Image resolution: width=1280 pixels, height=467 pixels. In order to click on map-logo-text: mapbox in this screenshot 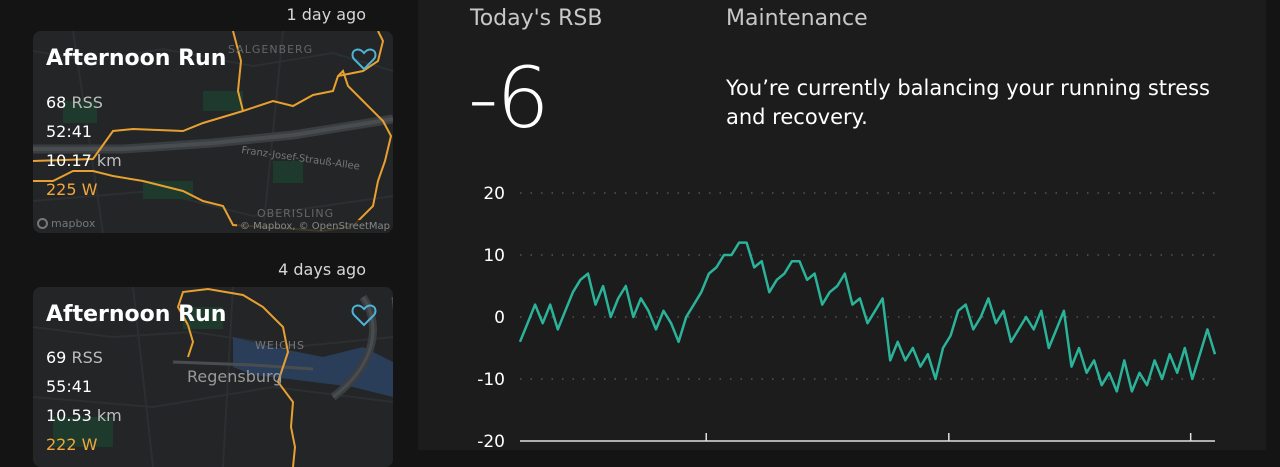, I will do `click(73, 223)`.